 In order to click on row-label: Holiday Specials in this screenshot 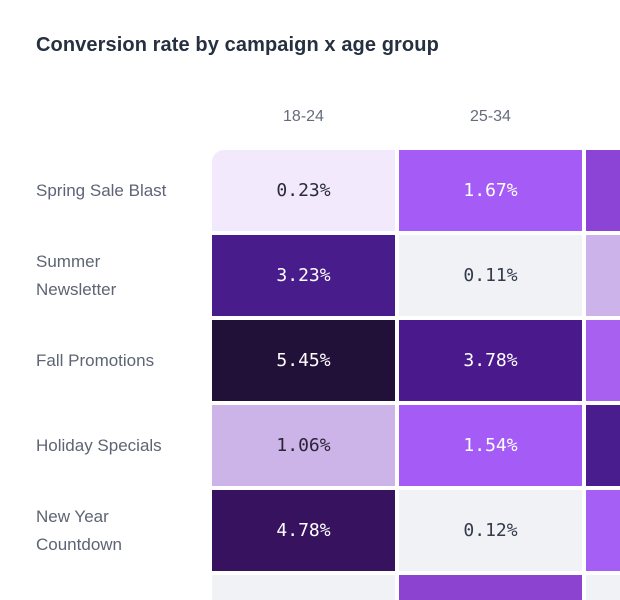, I will do `click(99, 445)`.